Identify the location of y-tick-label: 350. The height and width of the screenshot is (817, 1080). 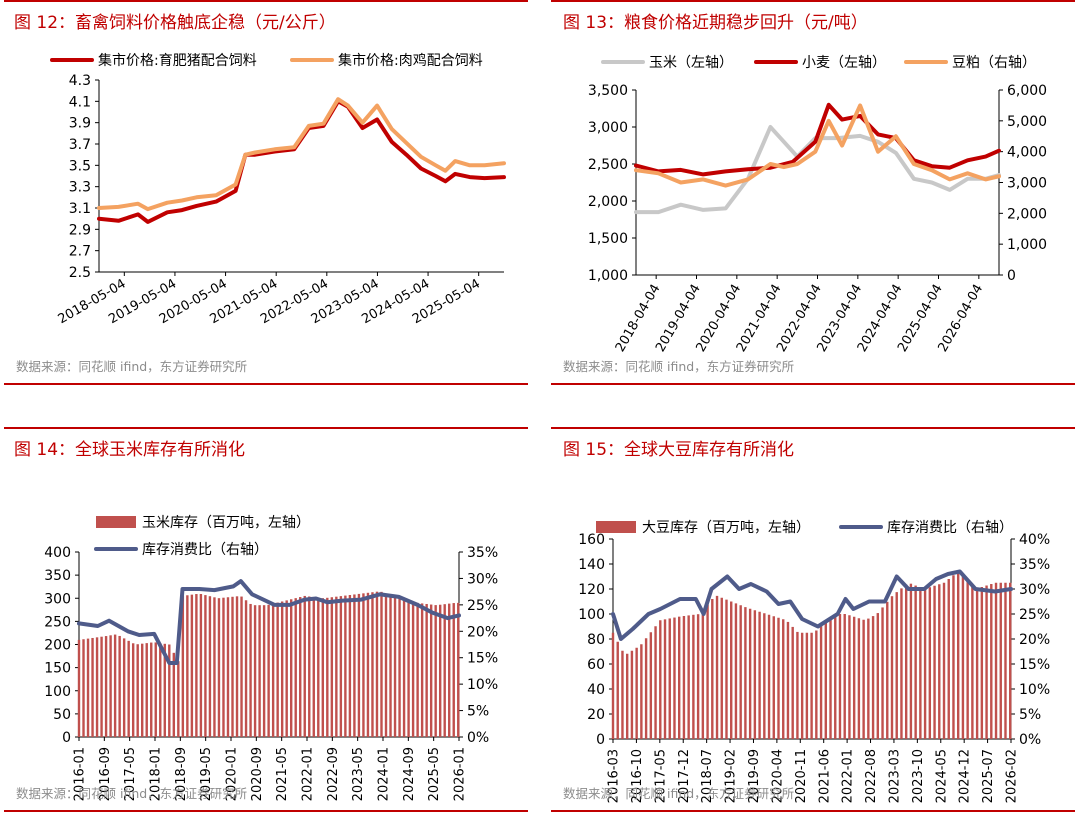
(57, 576).